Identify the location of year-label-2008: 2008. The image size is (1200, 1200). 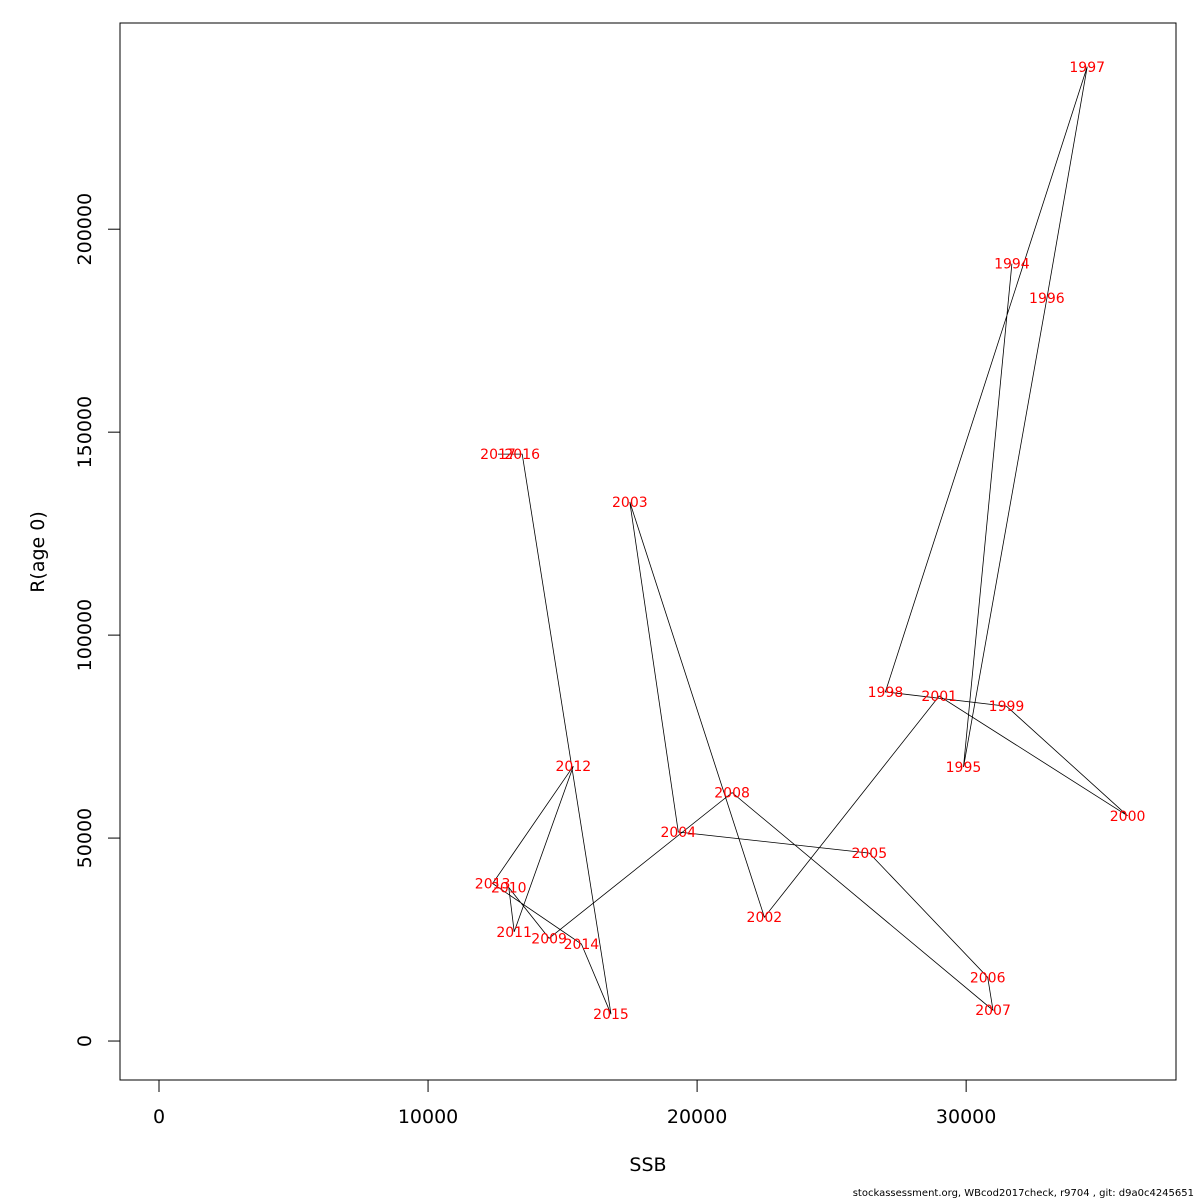
(732, 794).